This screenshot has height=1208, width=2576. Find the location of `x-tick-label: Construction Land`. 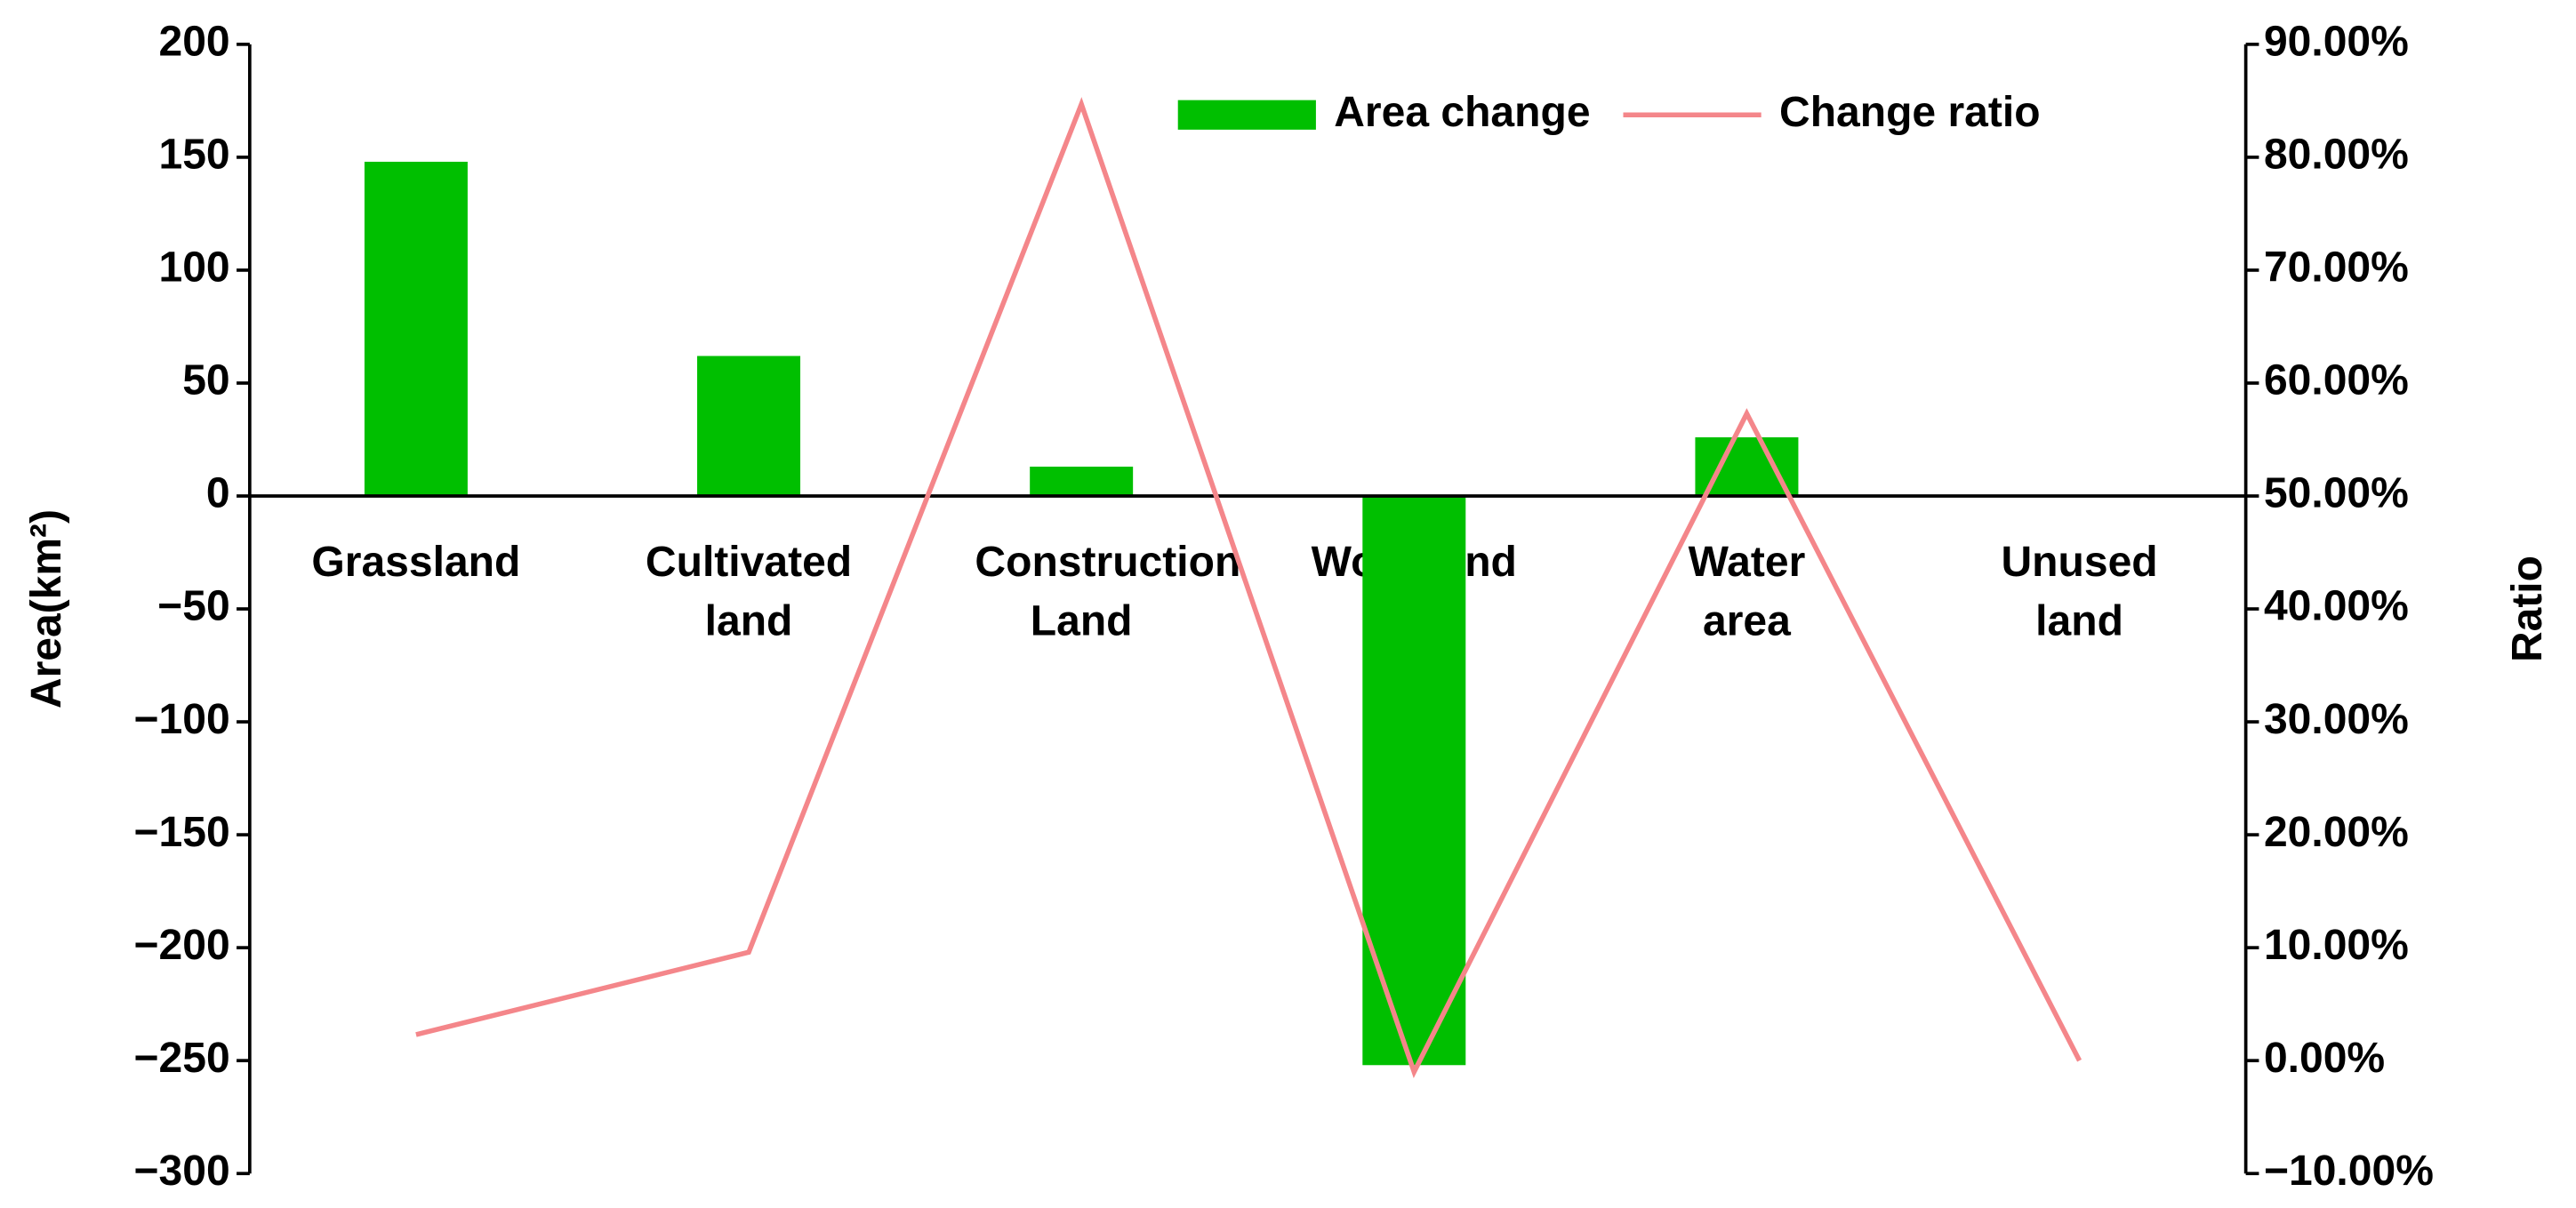

x-tick-label: Construction Land is located at coordinates (1108, 591).